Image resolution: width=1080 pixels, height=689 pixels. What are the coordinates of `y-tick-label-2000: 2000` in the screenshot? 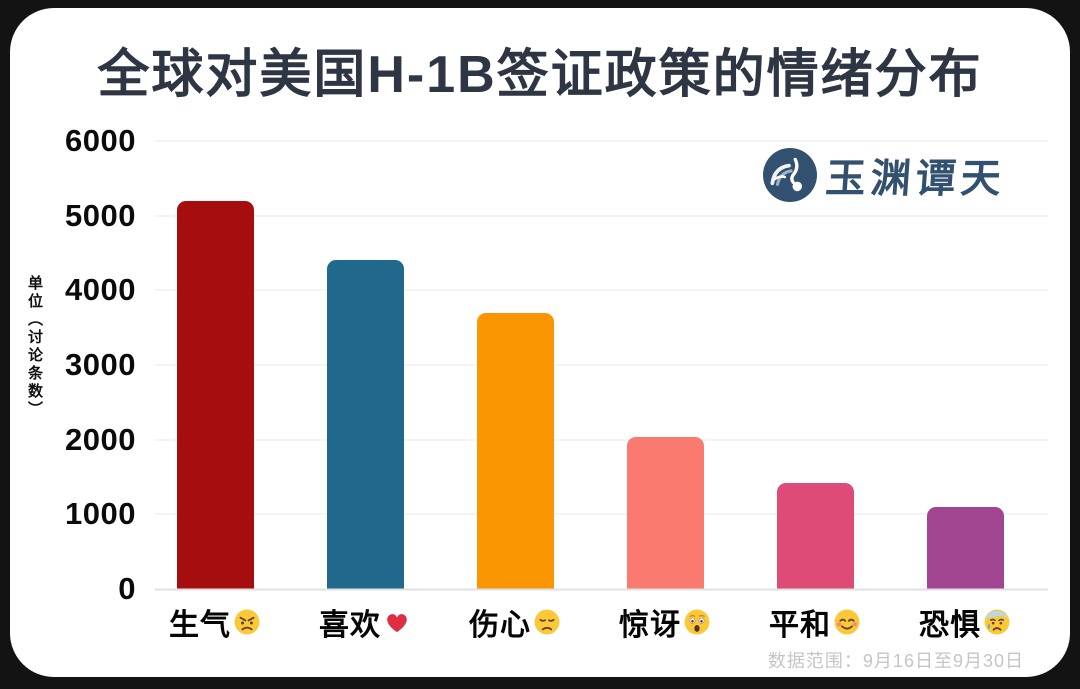 It's located at (100, 439).